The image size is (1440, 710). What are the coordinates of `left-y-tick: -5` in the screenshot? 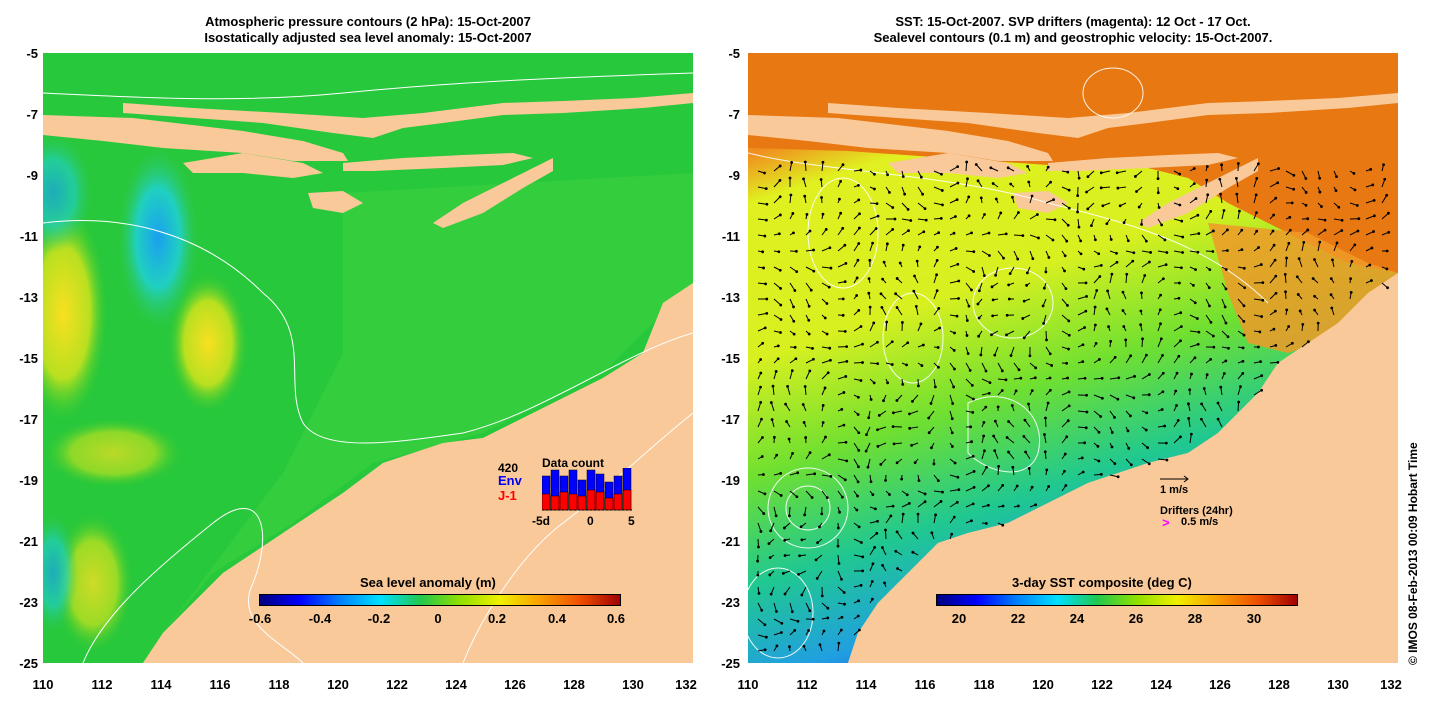 It's located at (32, 53).